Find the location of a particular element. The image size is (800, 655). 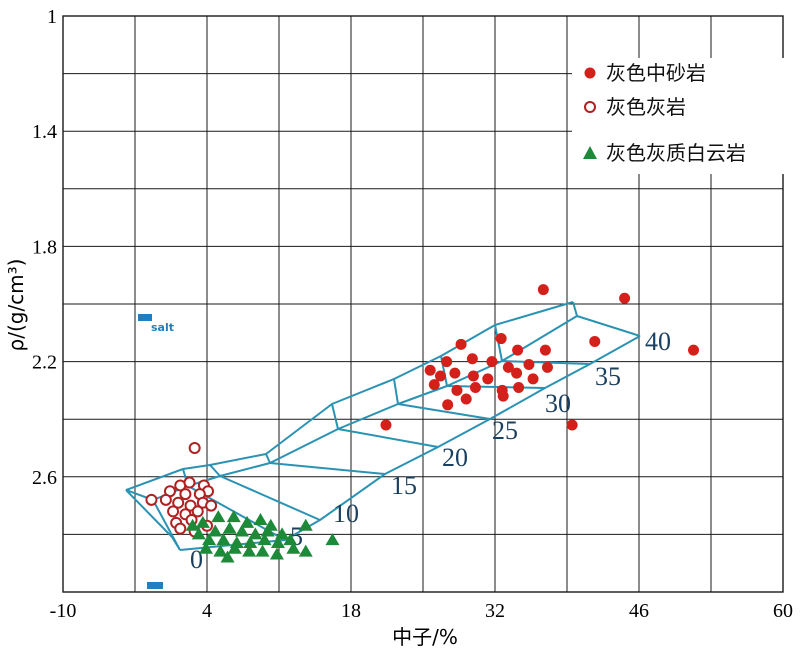

legend-marker-limestone is located at coordinates (590, 107).